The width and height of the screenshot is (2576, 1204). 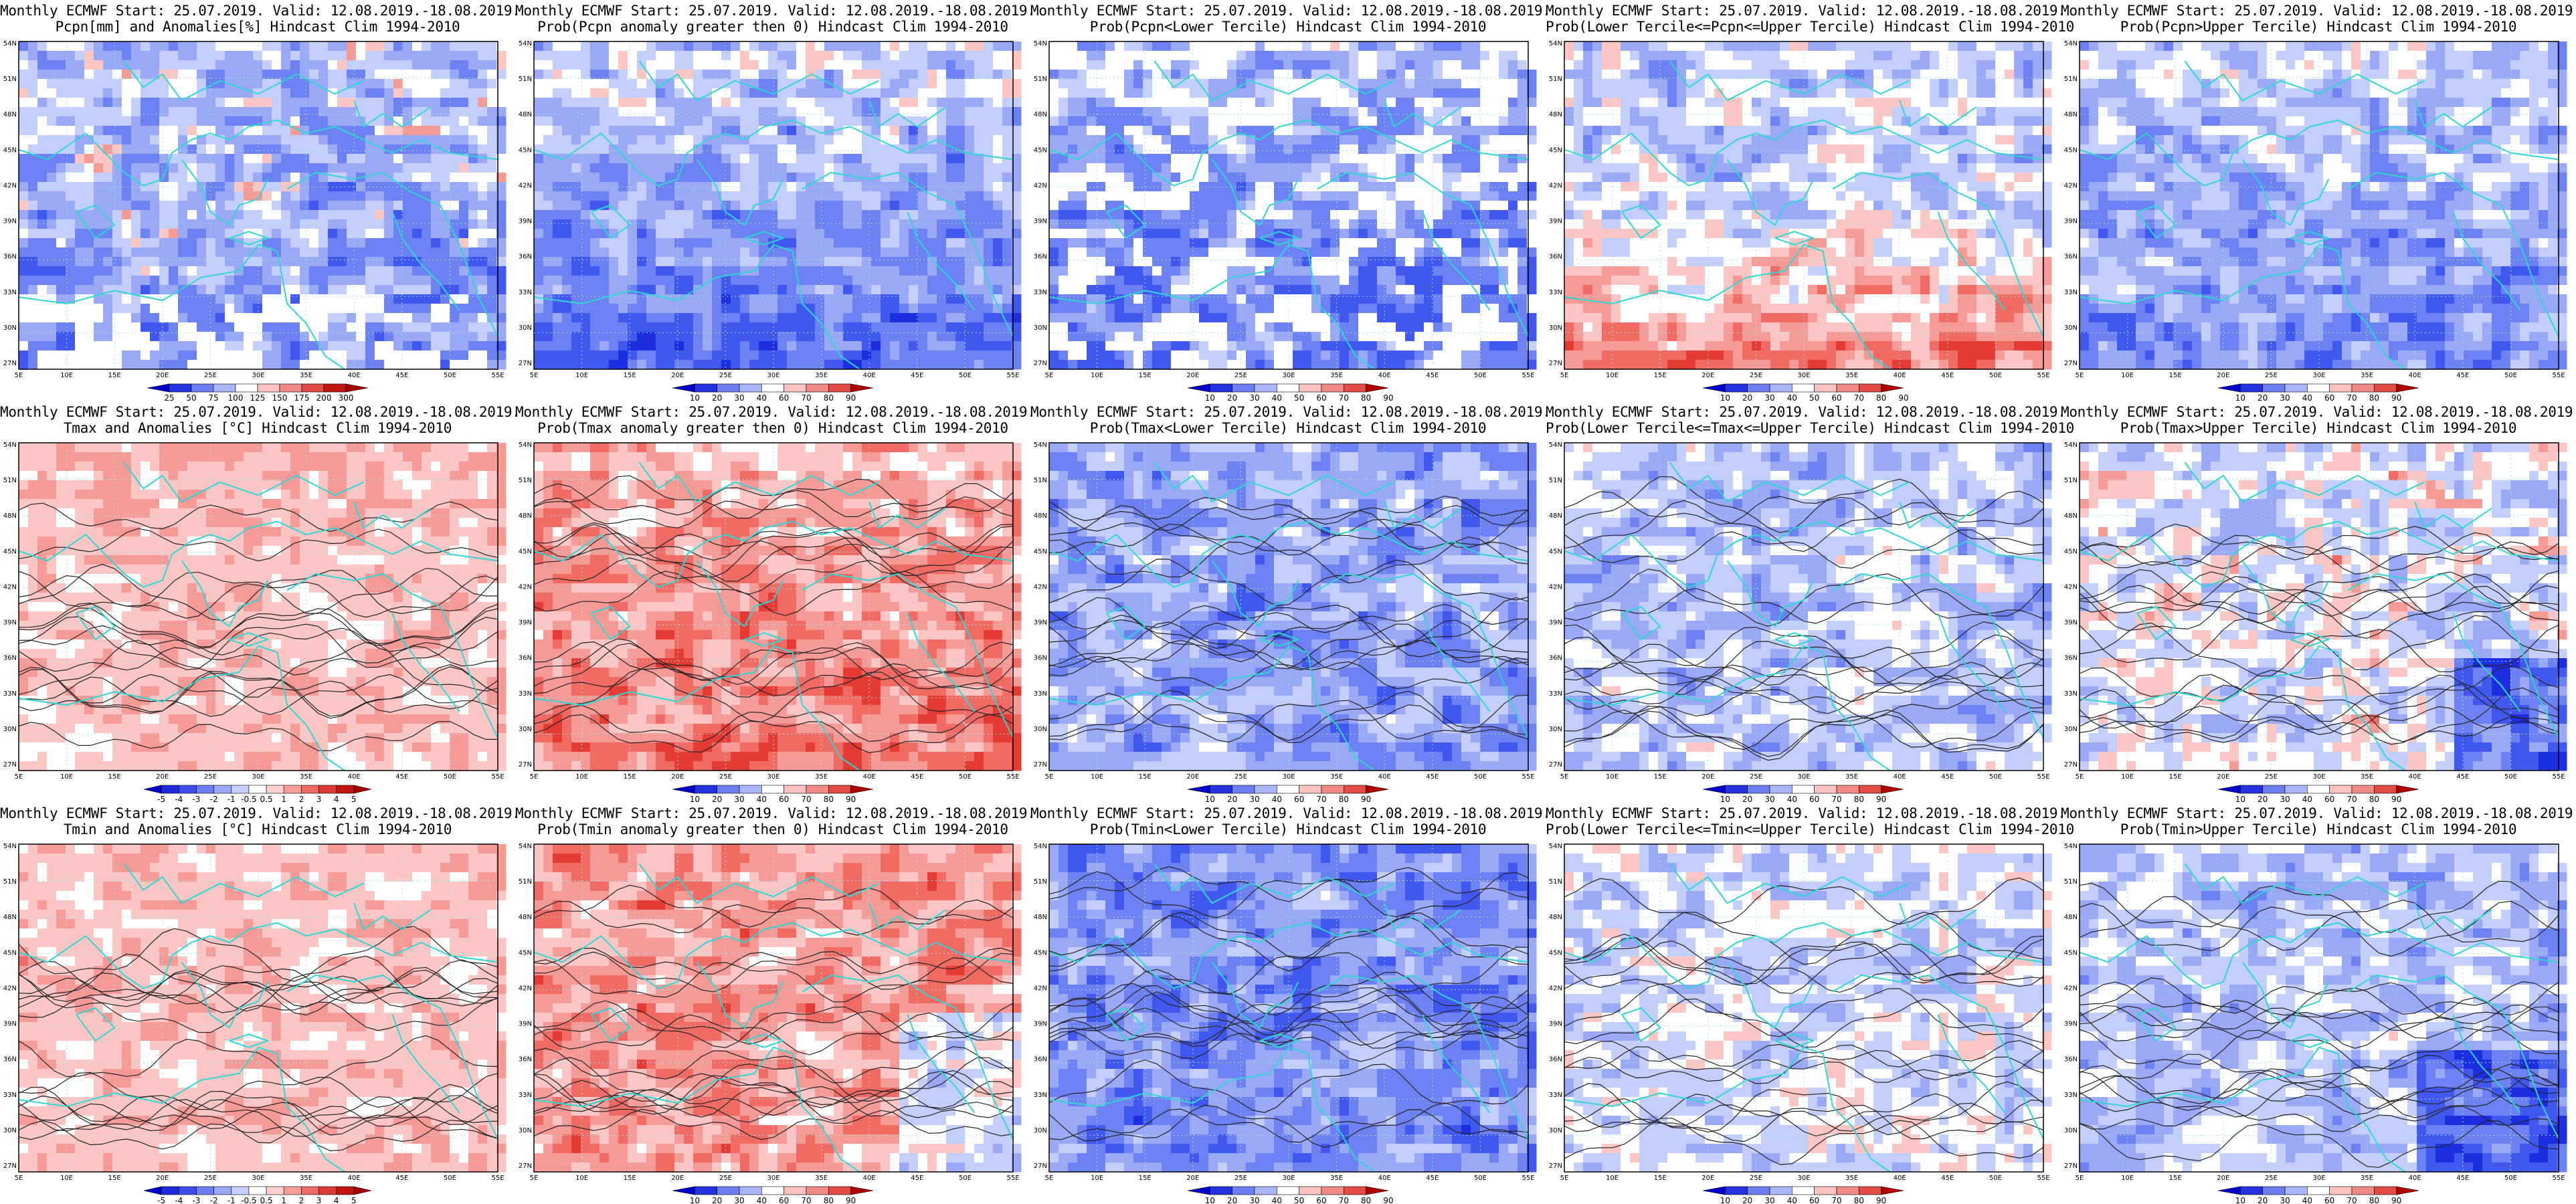 I want to click on colorbar-label: 30, so click(x=739, y=398).